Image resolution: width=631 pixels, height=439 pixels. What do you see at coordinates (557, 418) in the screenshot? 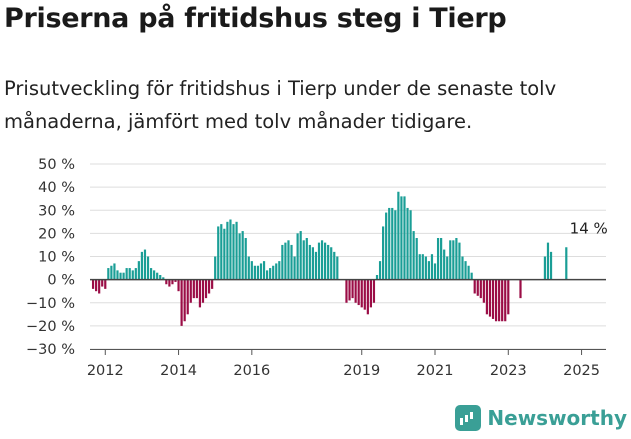
I see `brand-name: Newsworthy` at bounding box center [557, 418].